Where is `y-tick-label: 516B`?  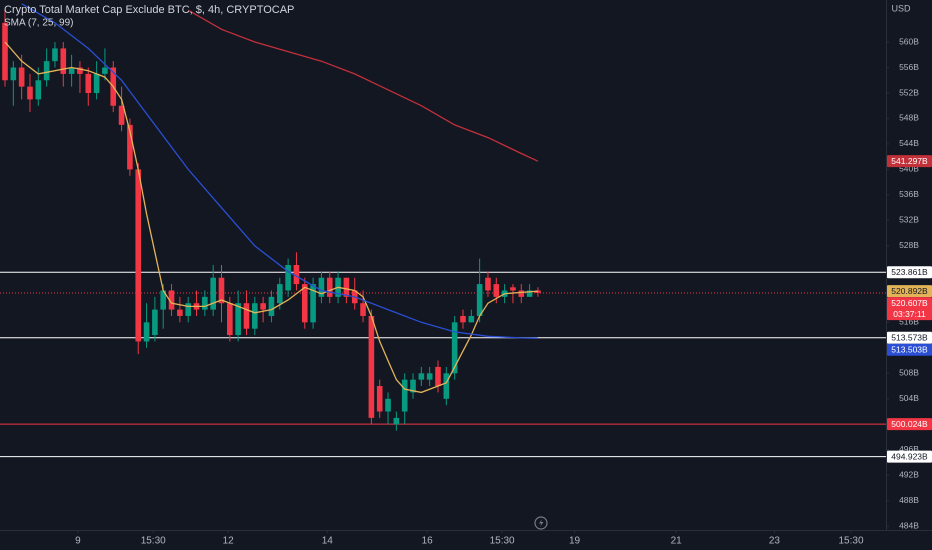
y-tick-label: 516B is located at coordinates (909, 322).